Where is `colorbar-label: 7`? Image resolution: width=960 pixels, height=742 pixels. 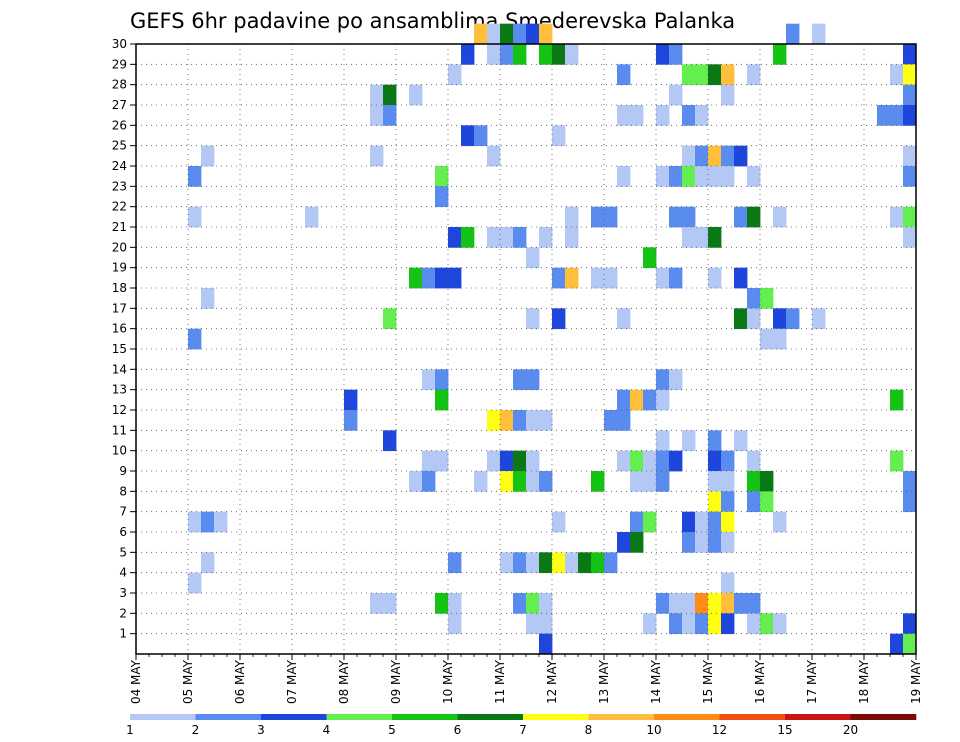 colorbar-label: 7 is located at coordinates (523, 730).